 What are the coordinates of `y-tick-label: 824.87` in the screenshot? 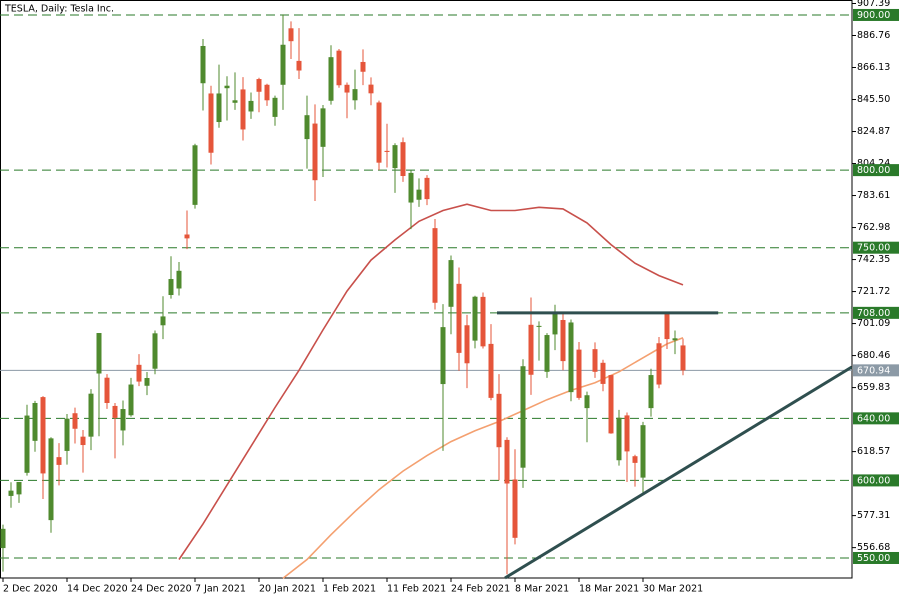 It's located at (873, 131).